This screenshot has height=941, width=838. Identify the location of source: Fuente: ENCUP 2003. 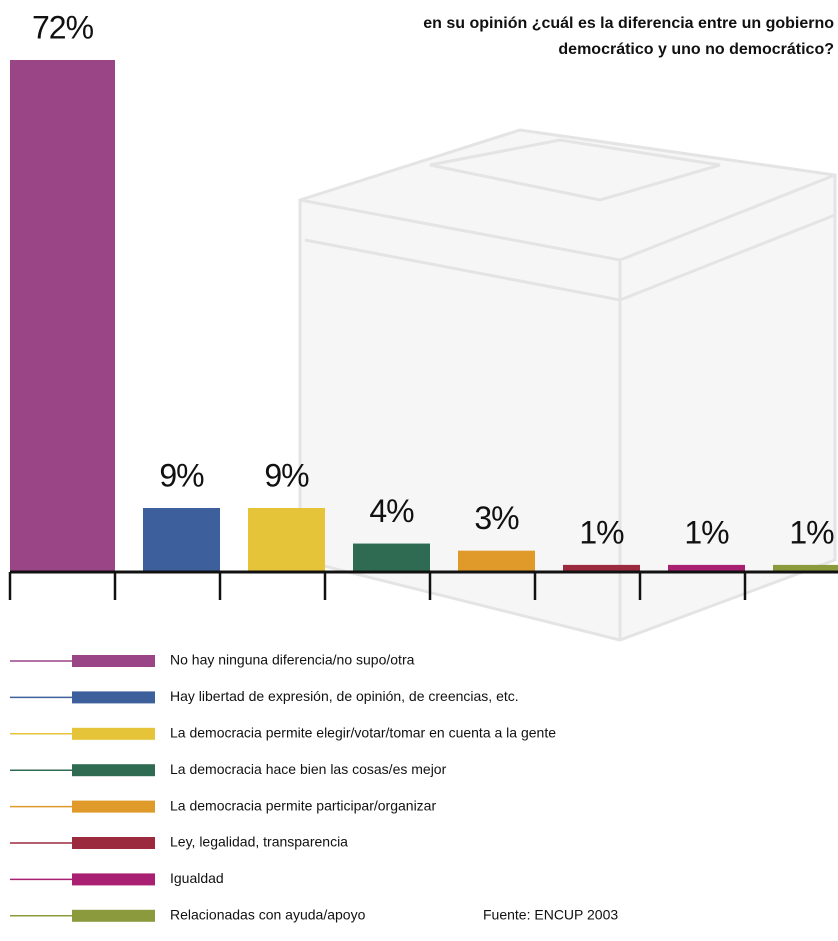
(550, 915).